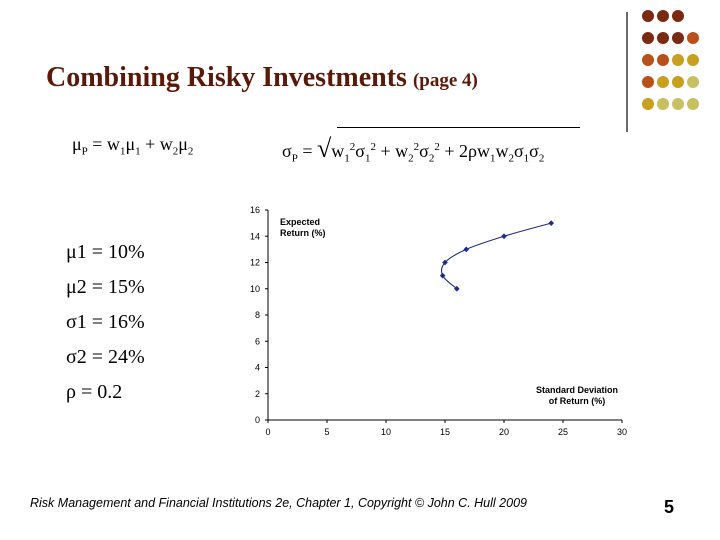  Describe the element at coordinates (577, 401) in the screenshot. I see `x-axis-label: of Return (%)` at that location.